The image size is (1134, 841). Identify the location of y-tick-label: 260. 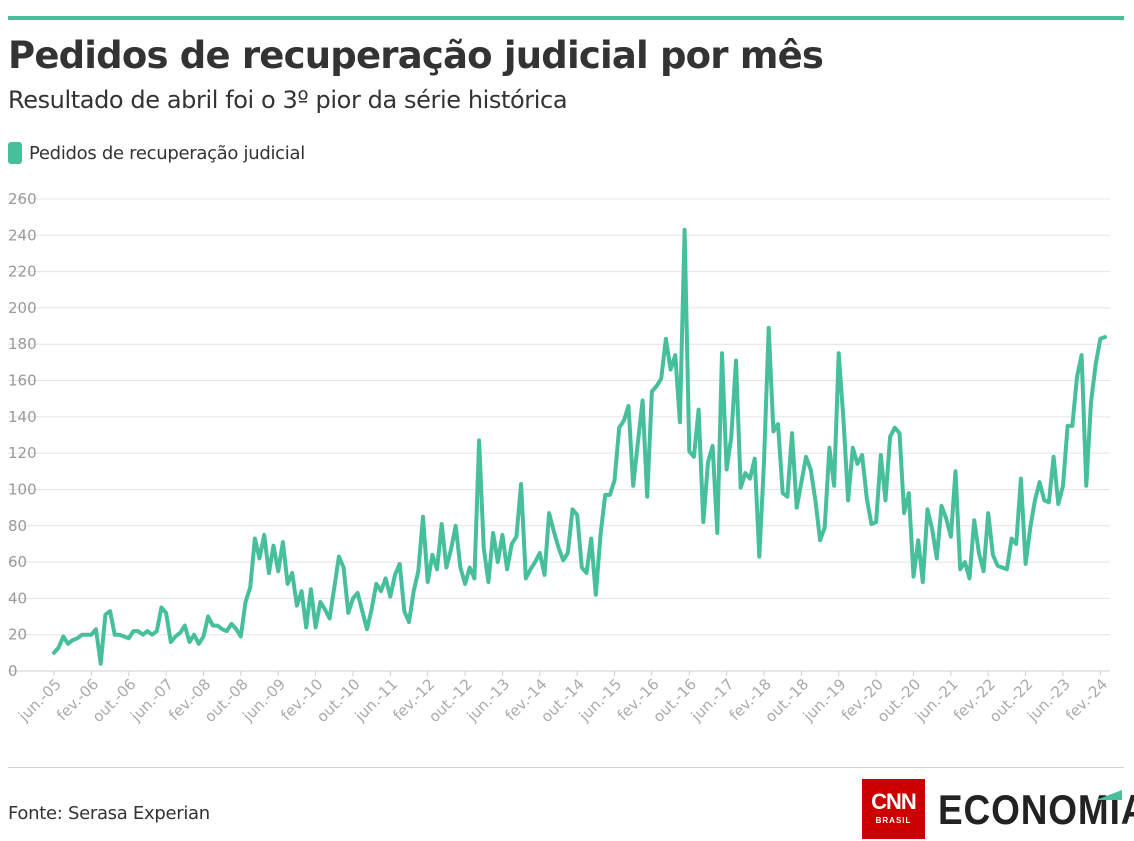
(22, 199).